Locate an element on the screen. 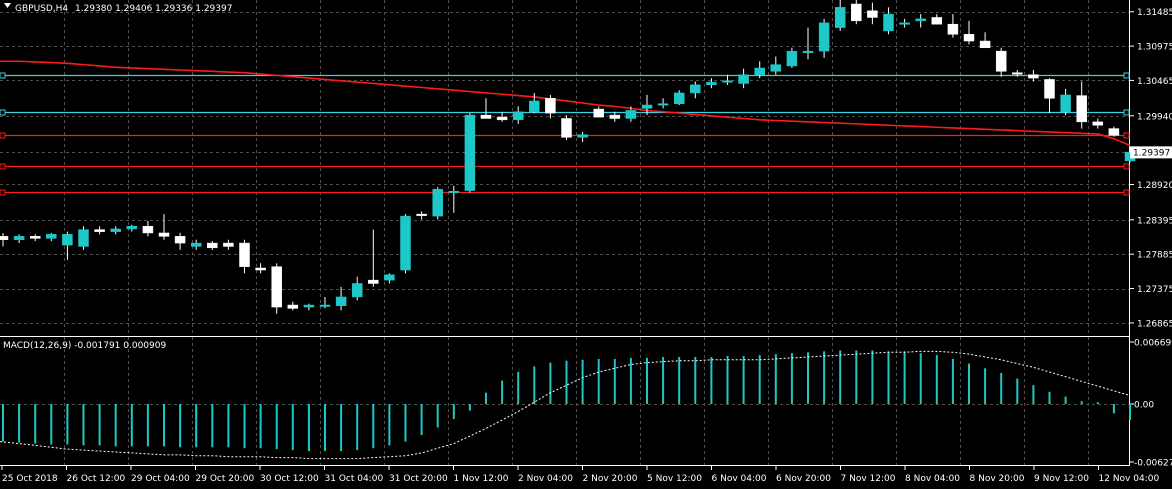 This screenshot has height=489, width=1172. price-tick-label: 1.31485 is located at coordinates (1154, 13).